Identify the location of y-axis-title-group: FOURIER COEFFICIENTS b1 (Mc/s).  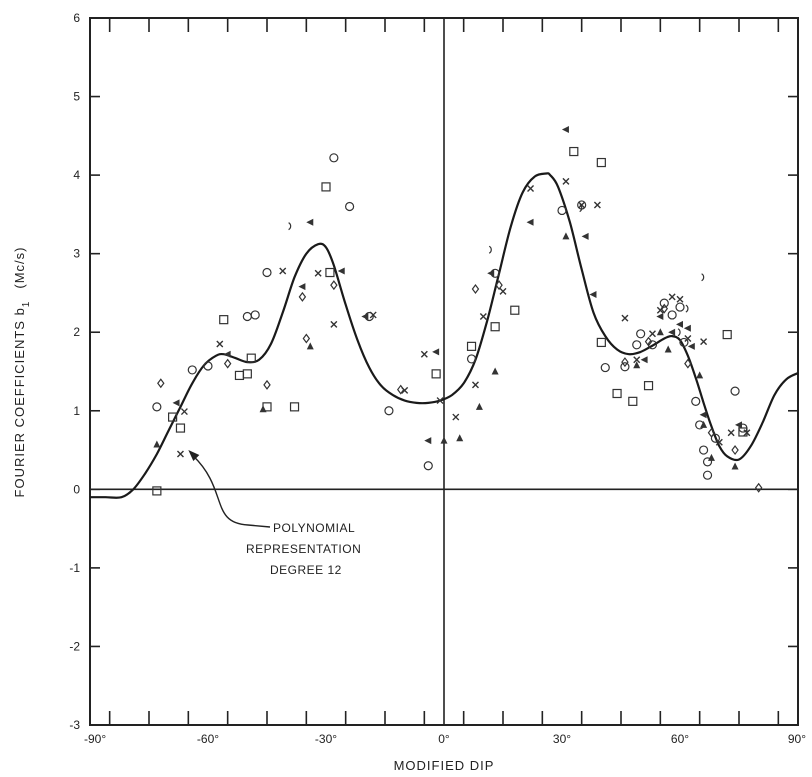
(22, 372).